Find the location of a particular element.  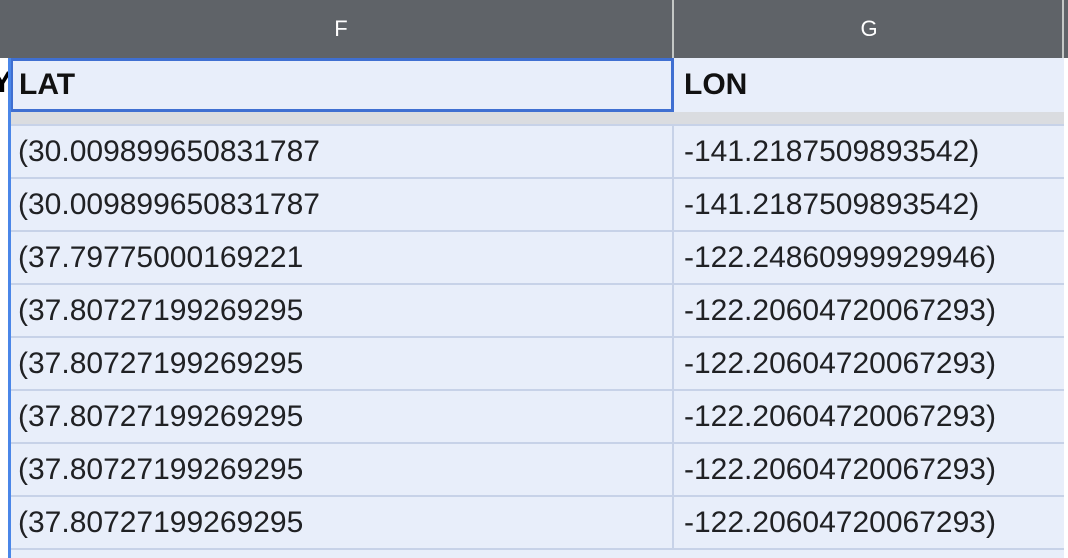

cell-lon: -122.24860999929946) is located at coordinates (840, 257).